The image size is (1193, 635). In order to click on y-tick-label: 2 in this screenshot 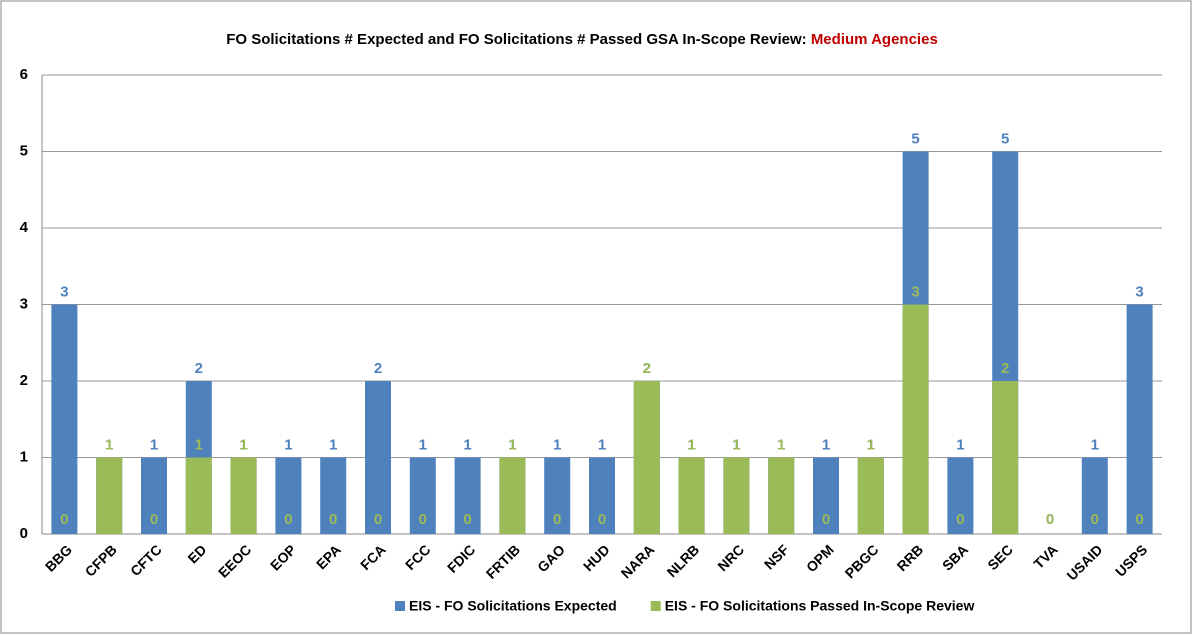, I will do `click(24, 380)`.